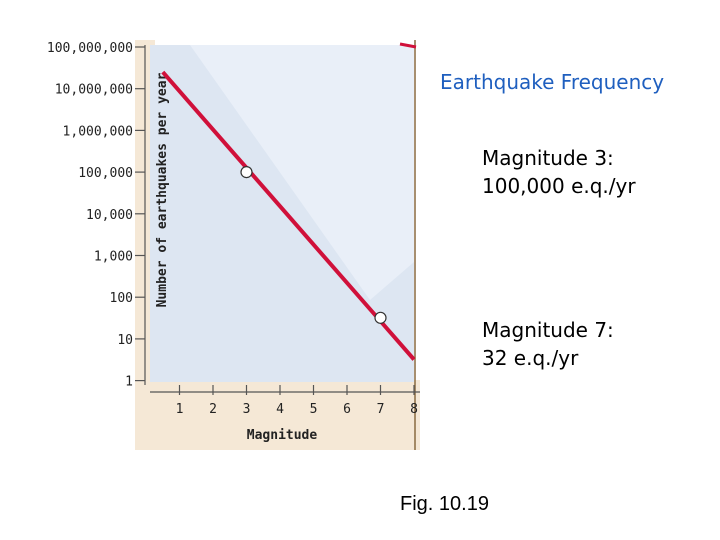 This screenshot has height=540, width=720. Describe the element at coordinates (98, 131) in the screenshot. I see `y-tick-label: 1,000,000` at that location.